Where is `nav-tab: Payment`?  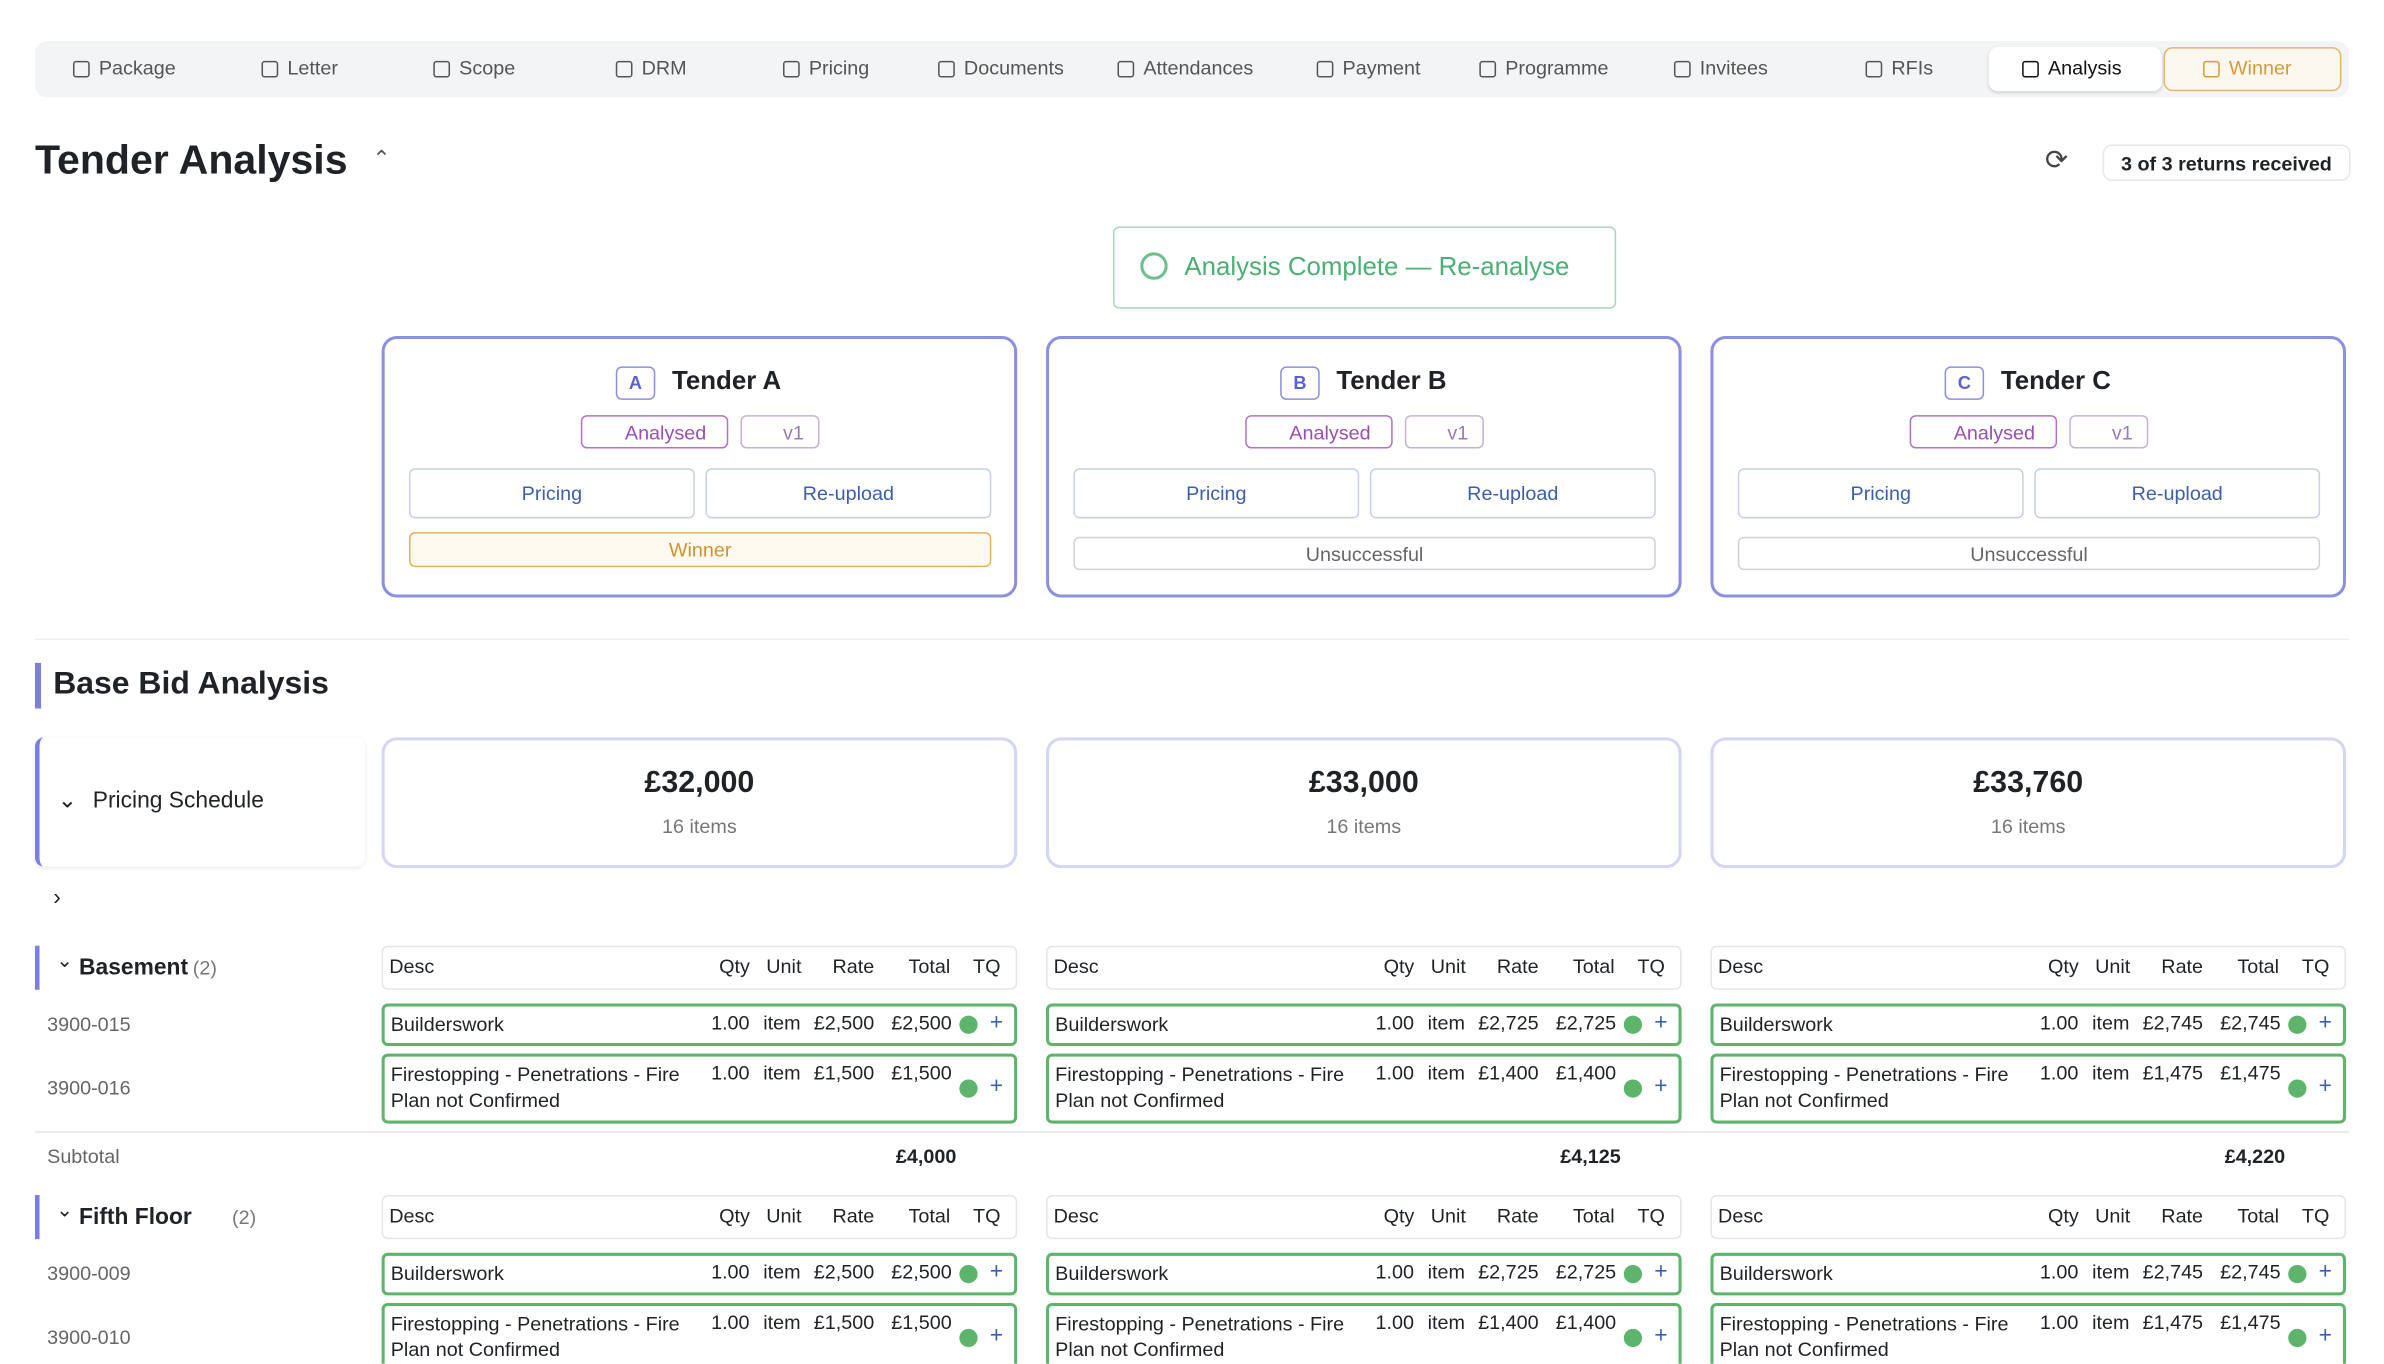
nav-tab: Payment is located at coordinates (1368, 67).